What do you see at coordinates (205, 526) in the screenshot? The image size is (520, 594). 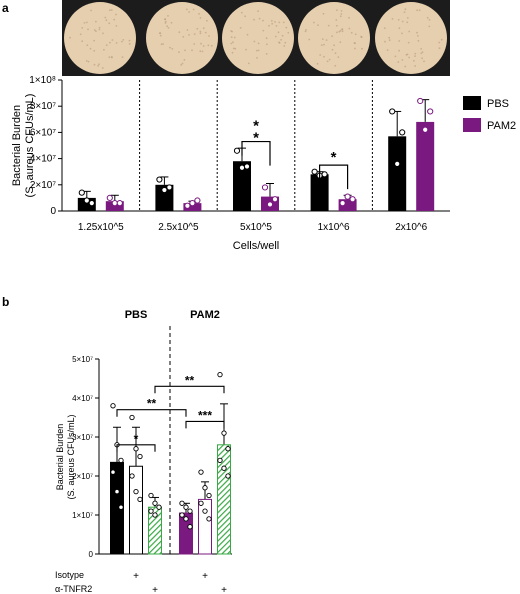 I see `b-bar` at bounding box center [205, 526].